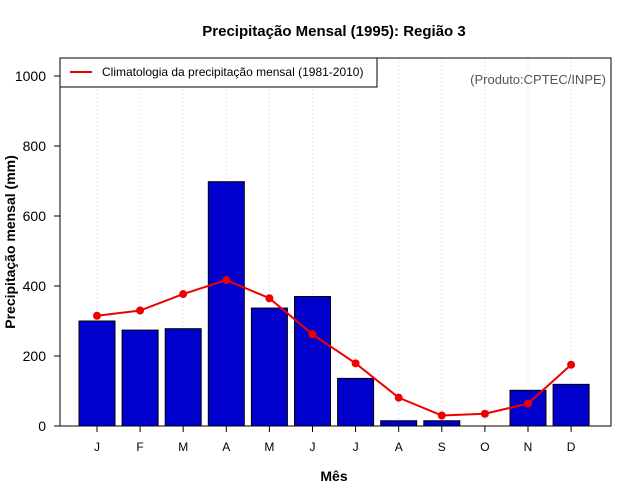  What do you see at coordinates (35, 146) in the screenshot?
I see `y-tick-label: 800` at bounding box center [35, 146].